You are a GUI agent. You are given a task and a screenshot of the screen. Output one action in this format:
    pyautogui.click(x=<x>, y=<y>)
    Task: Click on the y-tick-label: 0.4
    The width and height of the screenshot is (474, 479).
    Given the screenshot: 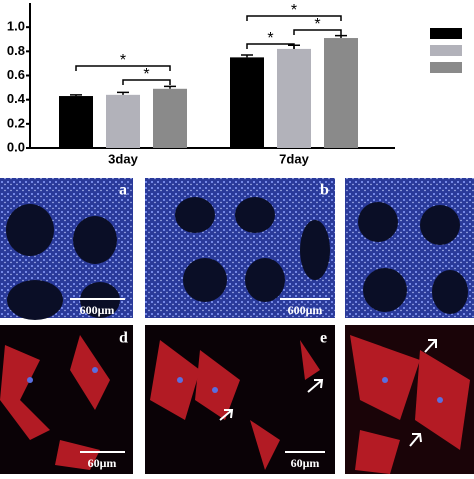 What is the action you would take?
    pyautogui.click(x=16, y=98)
    